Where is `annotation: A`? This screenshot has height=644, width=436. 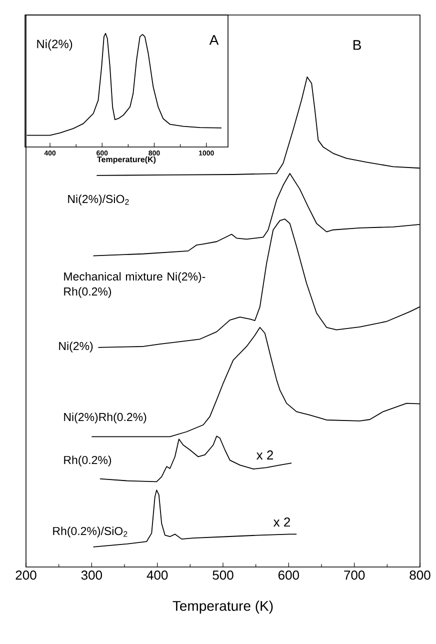
annotation: A is located at coordinates (214, 40).